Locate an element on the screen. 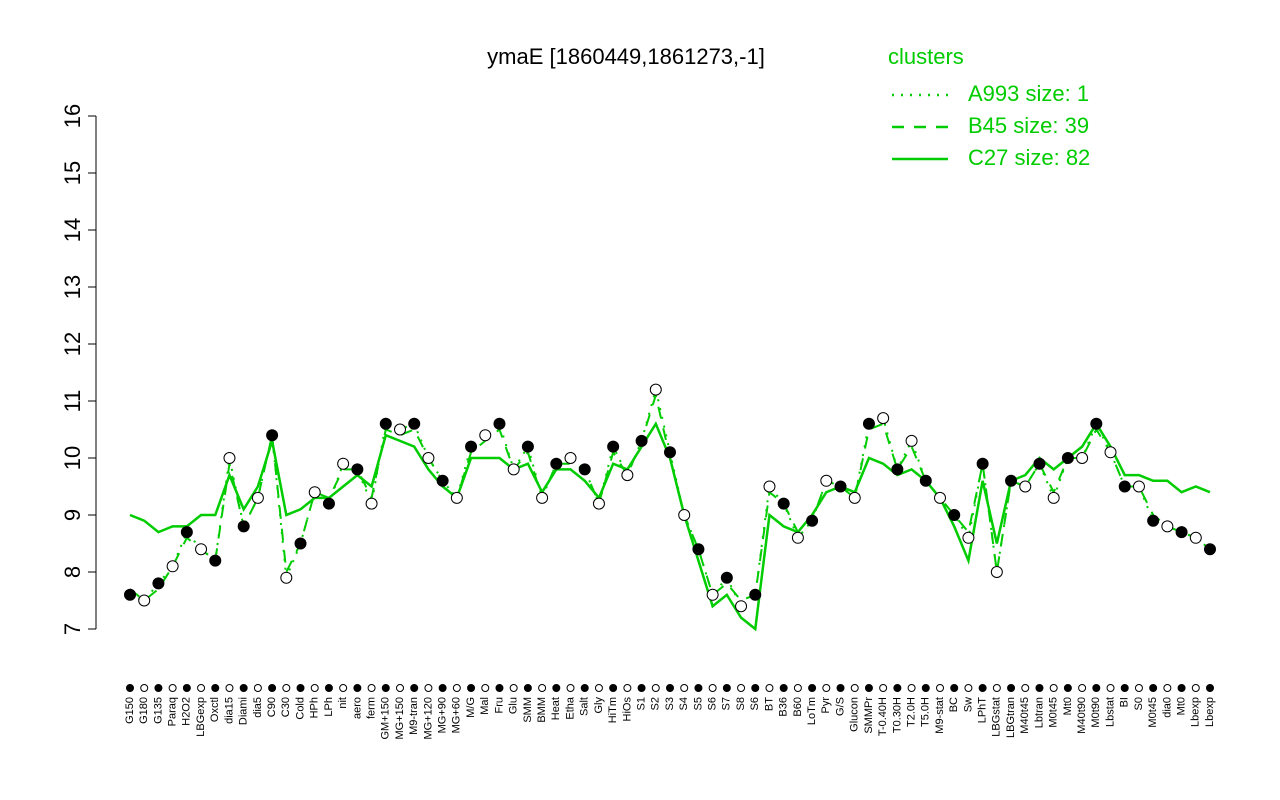 This screenshot has height=800, width=1280. x-tick-label: G/S is located at coordinates (840, 706).